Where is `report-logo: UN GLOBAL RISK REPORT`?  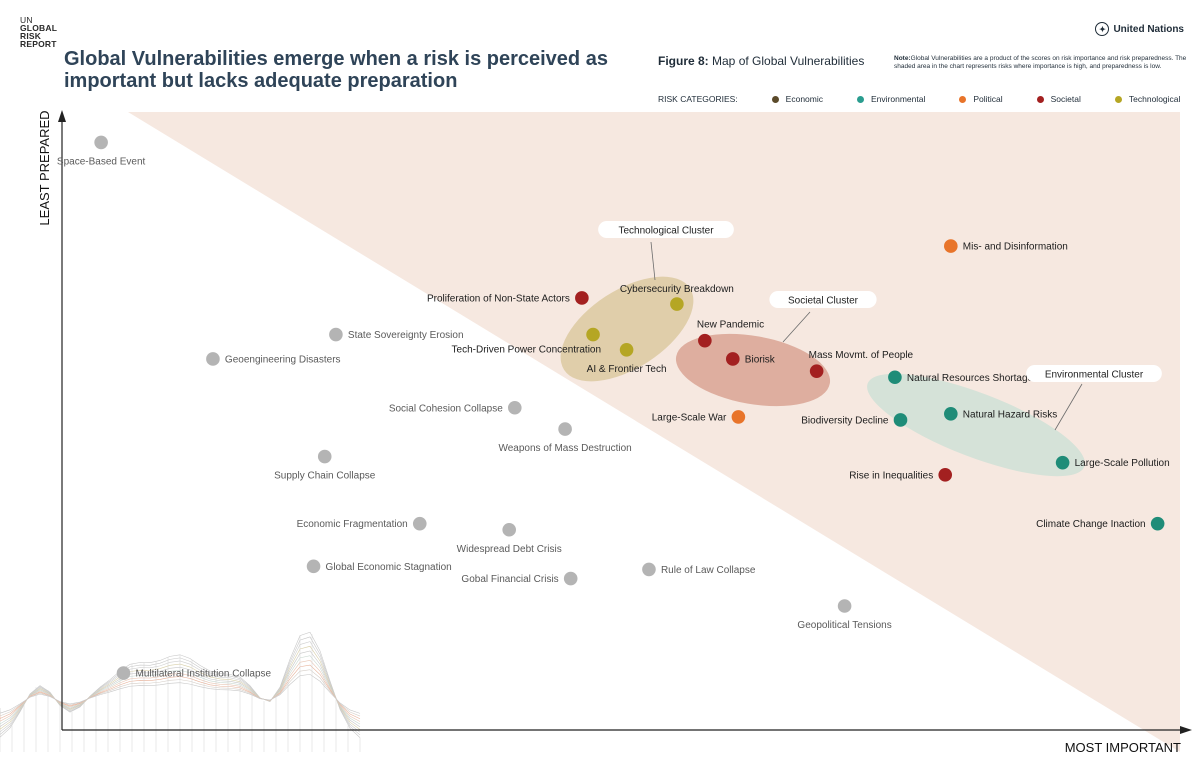 report-logo: UN GLOBAL RISK REPORT is located at coordinates (39, 32).